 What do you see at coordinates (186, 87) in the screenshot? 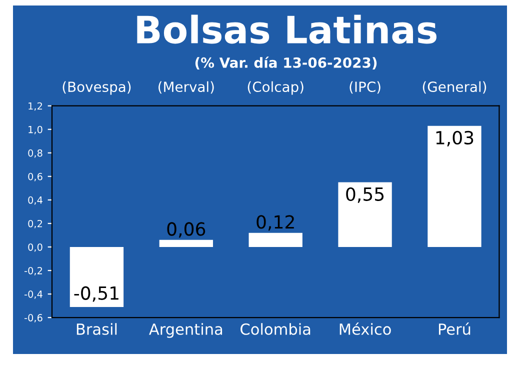
I see `text: (Merval)` at bounding box center [186, 87].